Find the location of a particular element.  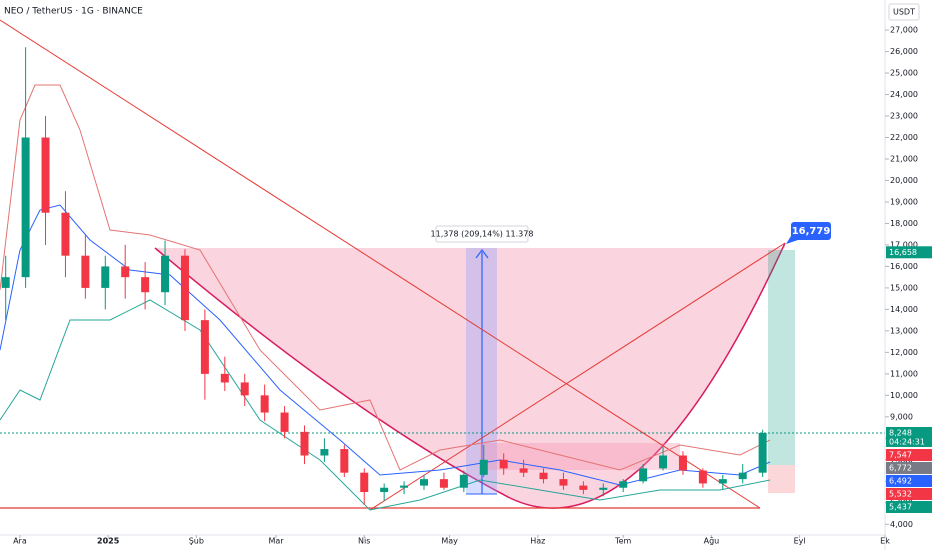

y-tick-label: 16,000 is located at coordinates (904, 266).